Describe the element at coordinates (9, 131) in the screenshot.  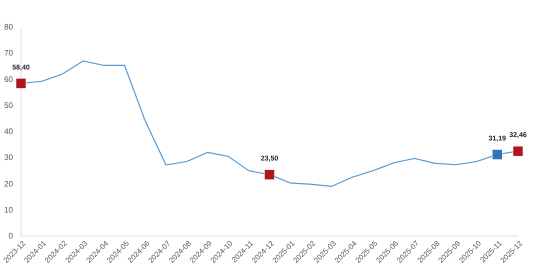
I see `y-tick-label: 40` at that location.